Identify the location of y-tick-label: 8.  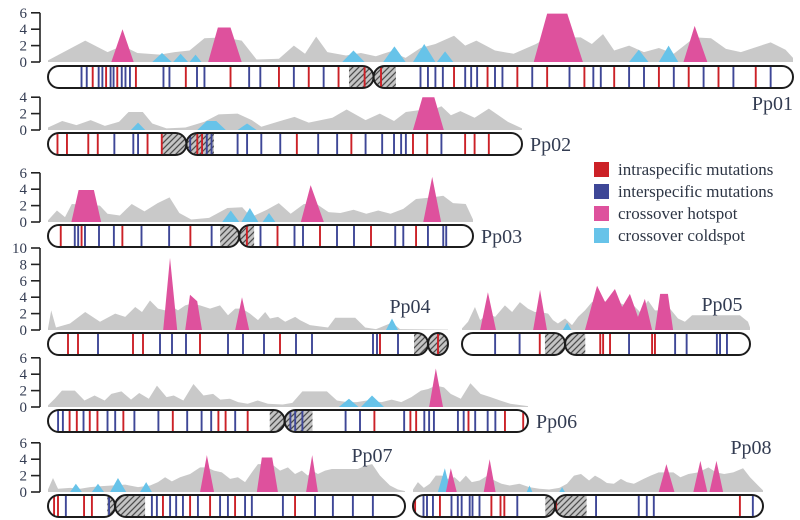
(24, 265).